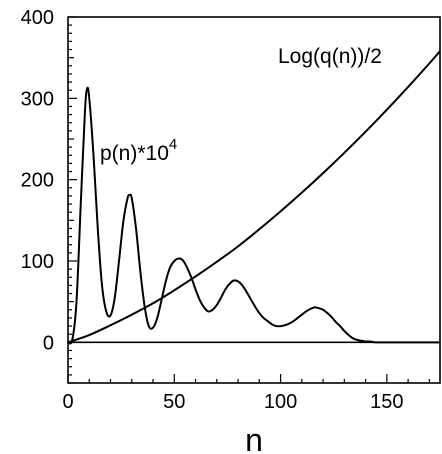 The height and width of the screenshot is (454, 442). I want to click on x-tick-label: 100, so click(280, 402).